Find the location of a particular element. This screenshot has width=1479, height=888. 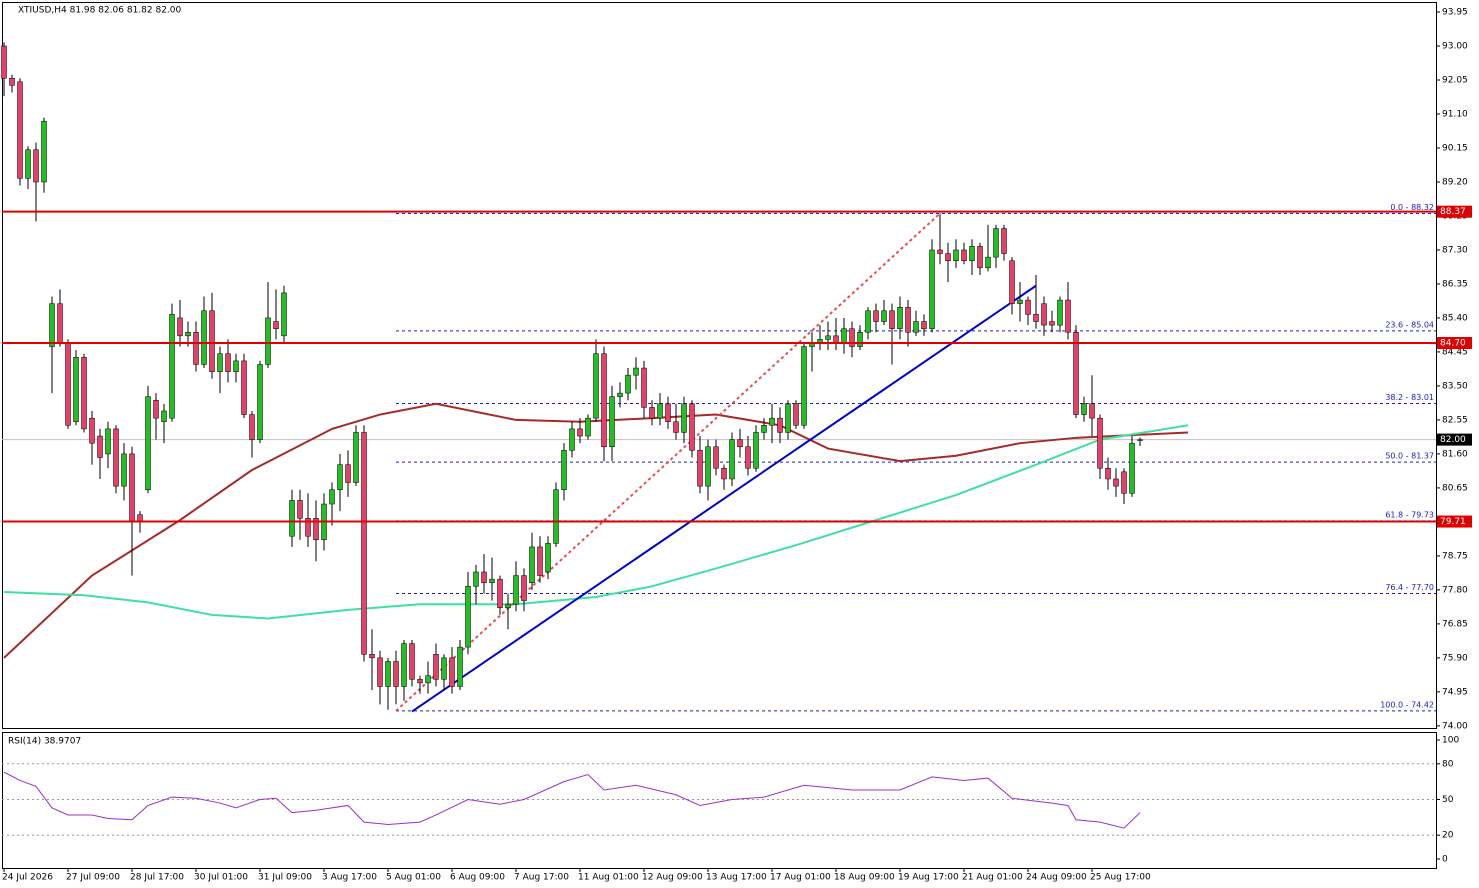

x-tick-label: 25 Aug 17:00 is located at coordinates (1120, 878).